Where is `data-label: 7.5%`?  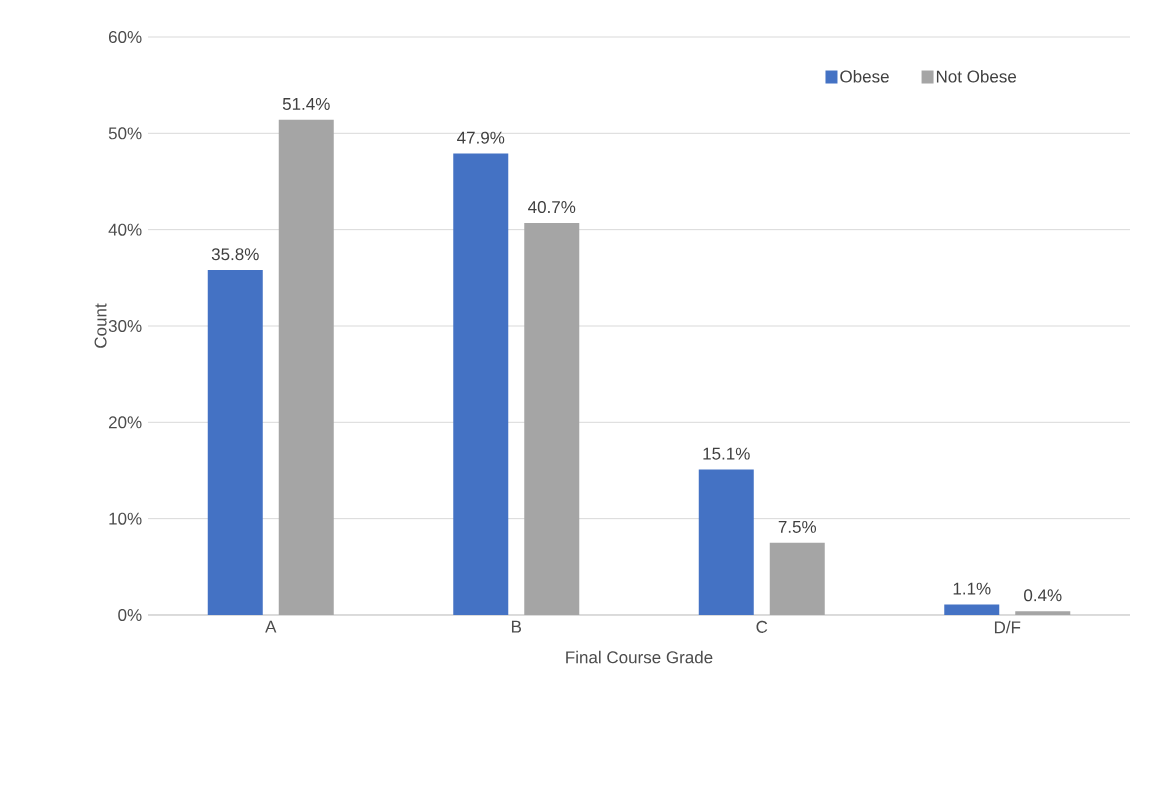 data-label: 7.5% is located at coordinates (797, 526).